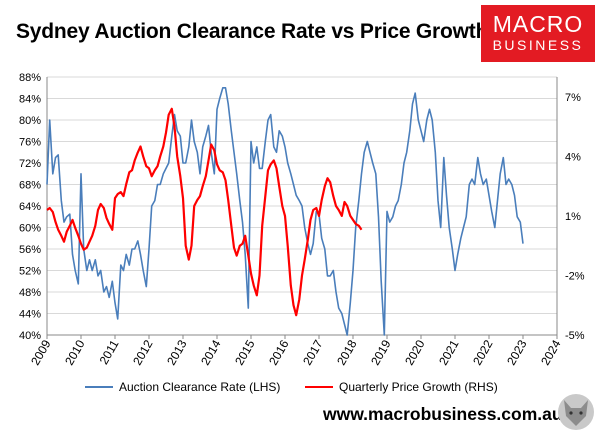 This screenshot has width=603, height=435. What do you see at coordinates (143, 352) in the screenshot?
I see `x-tick-label: 2012` at bounding box center [143, 352].